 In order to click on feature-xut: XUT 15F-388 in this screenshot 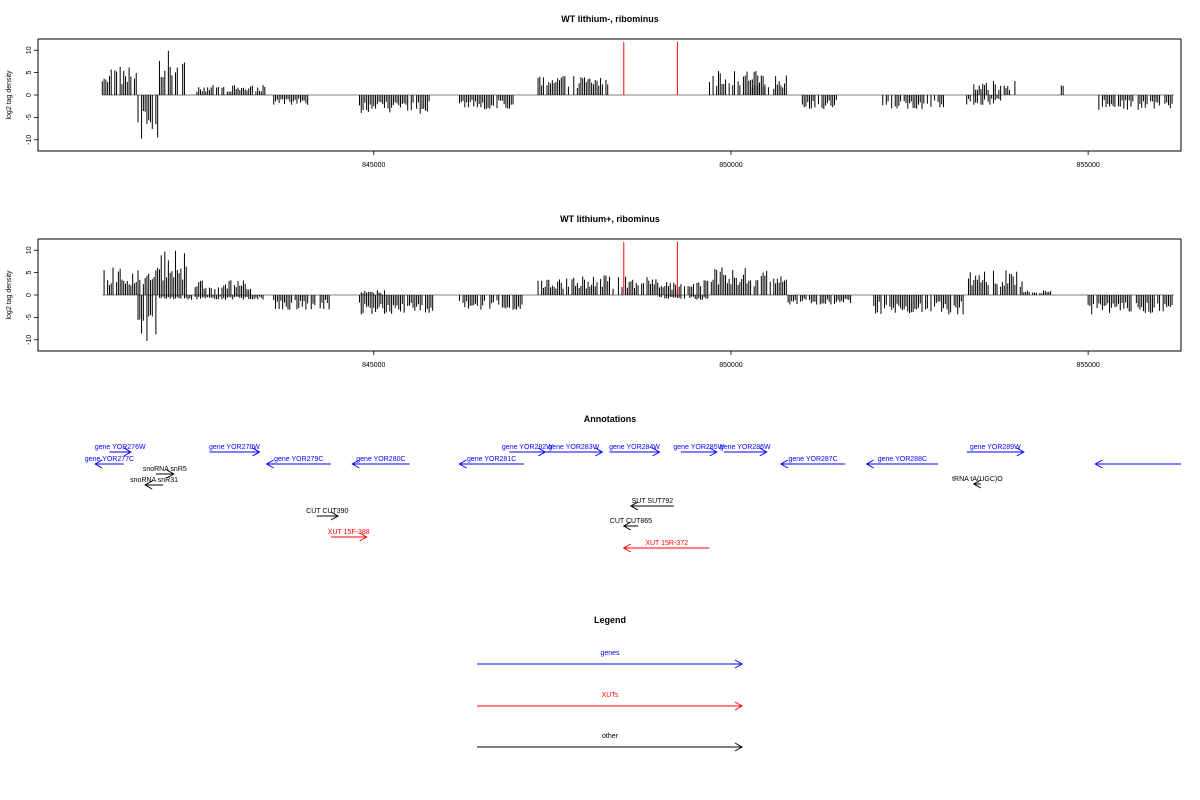, I will do `click(349, 535)`.